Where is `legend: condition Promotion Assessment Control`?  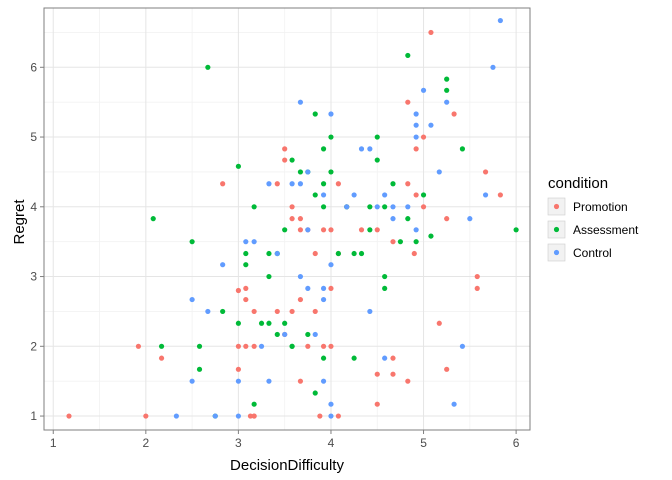
legend: condition Promotion Assessment Control is located at coordinates (593, 218).